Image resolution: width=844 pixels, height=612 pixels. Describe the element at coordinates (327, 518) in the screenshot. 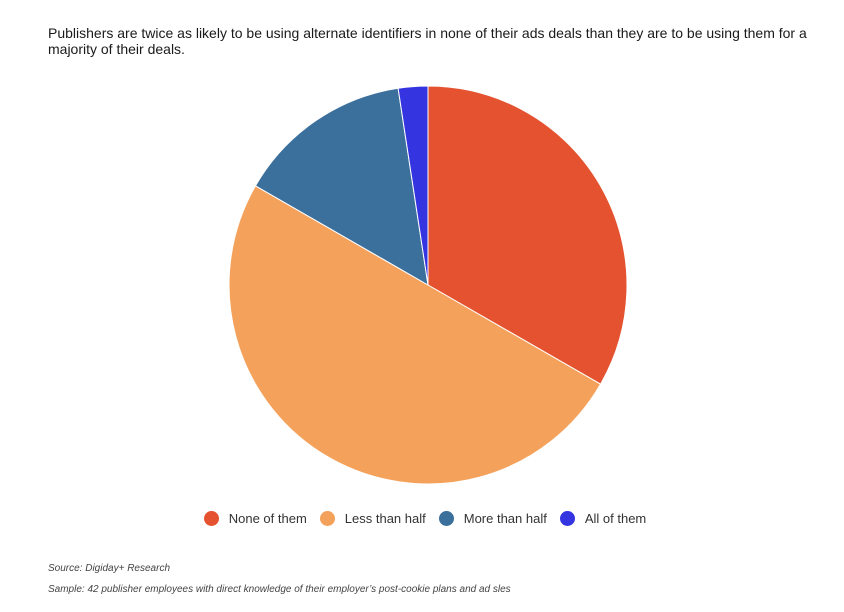

I see `legend-swatch-less-than-half` at that location.